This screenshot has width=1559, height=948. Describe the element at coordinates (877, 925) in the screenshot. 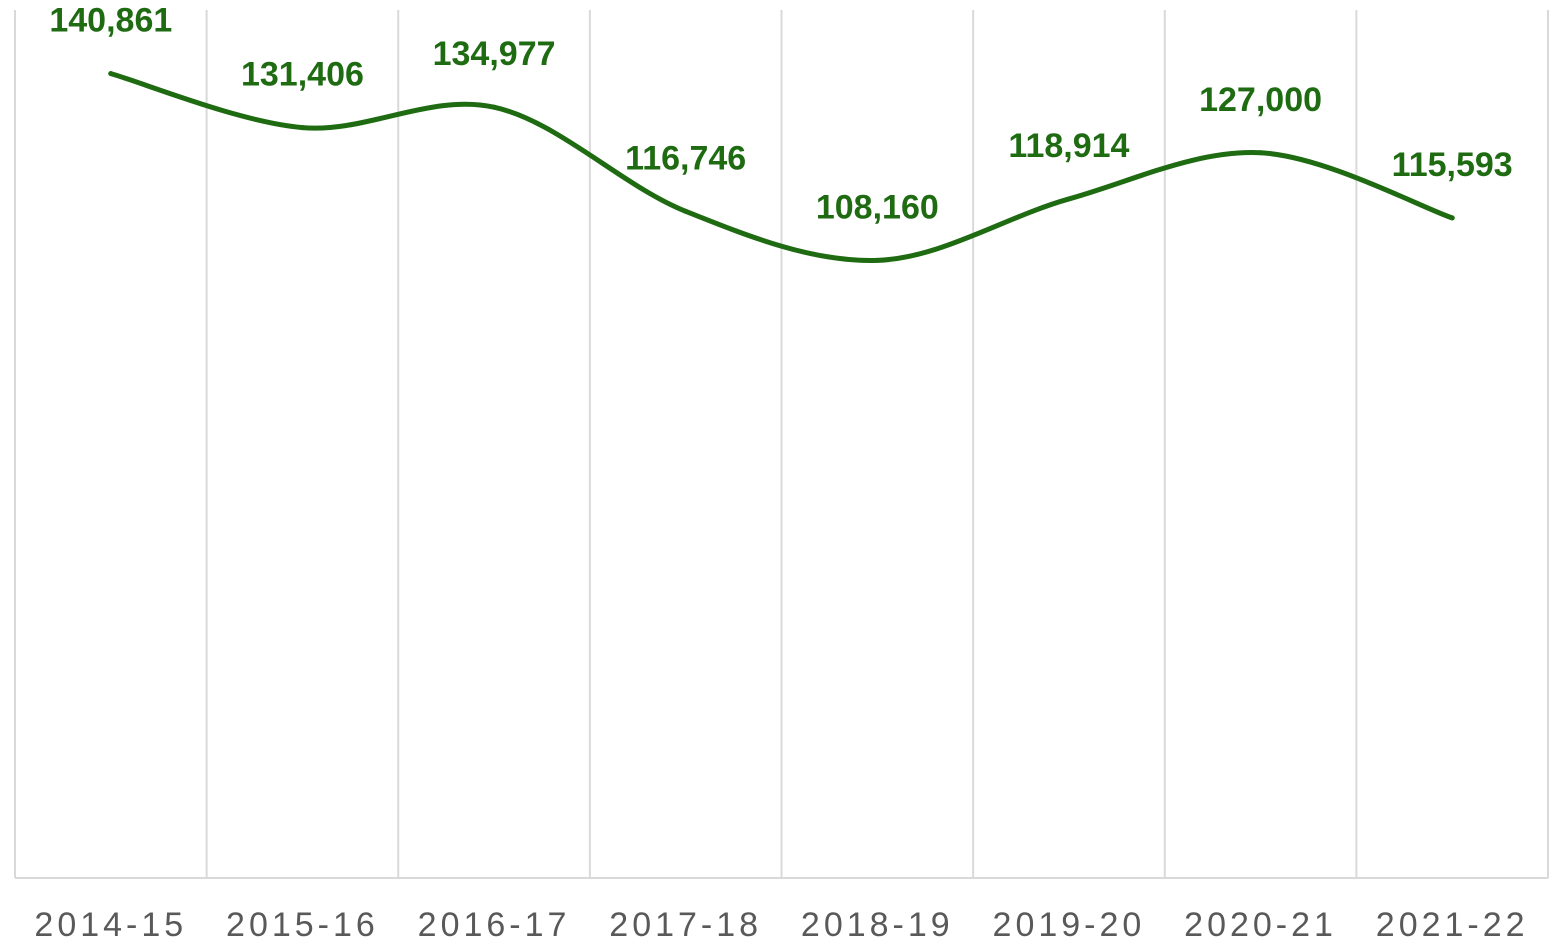

I see `x-tick-label: 2018-19` at that location.